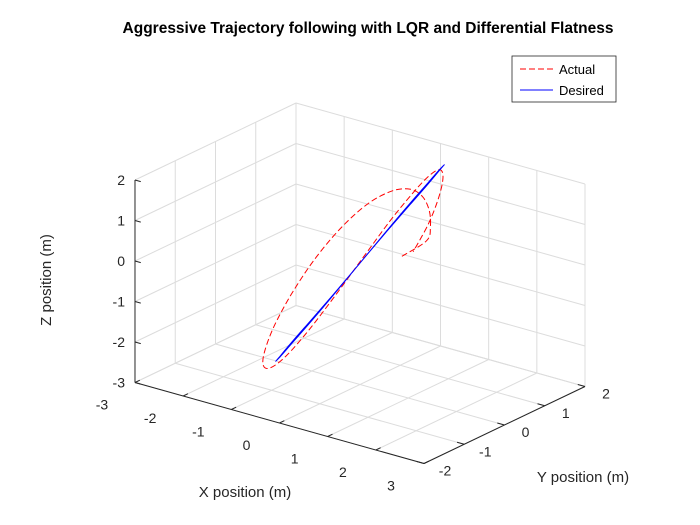  Describe the element at coordinates (119, 342) in the screenshot. I see `z-tick-label: -2` at that location.